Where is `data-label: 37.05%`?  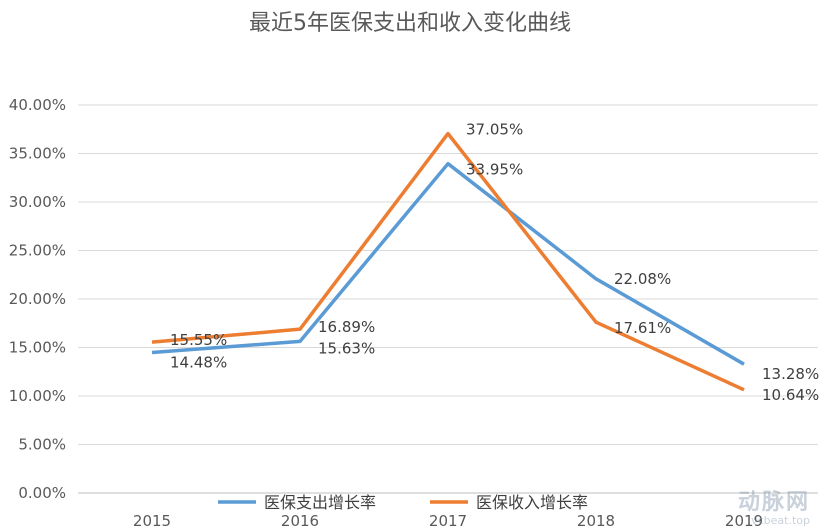
data-label: 37.05% is located at coordinates (494, 130).